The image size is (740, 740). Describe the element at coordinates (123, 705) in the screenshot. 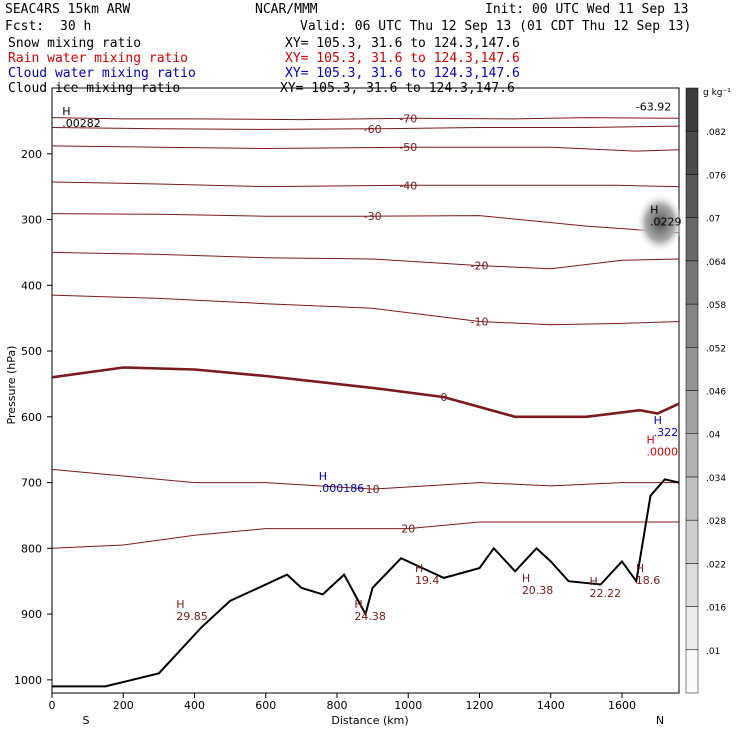

I see `x-tick-label: 200` at that location.